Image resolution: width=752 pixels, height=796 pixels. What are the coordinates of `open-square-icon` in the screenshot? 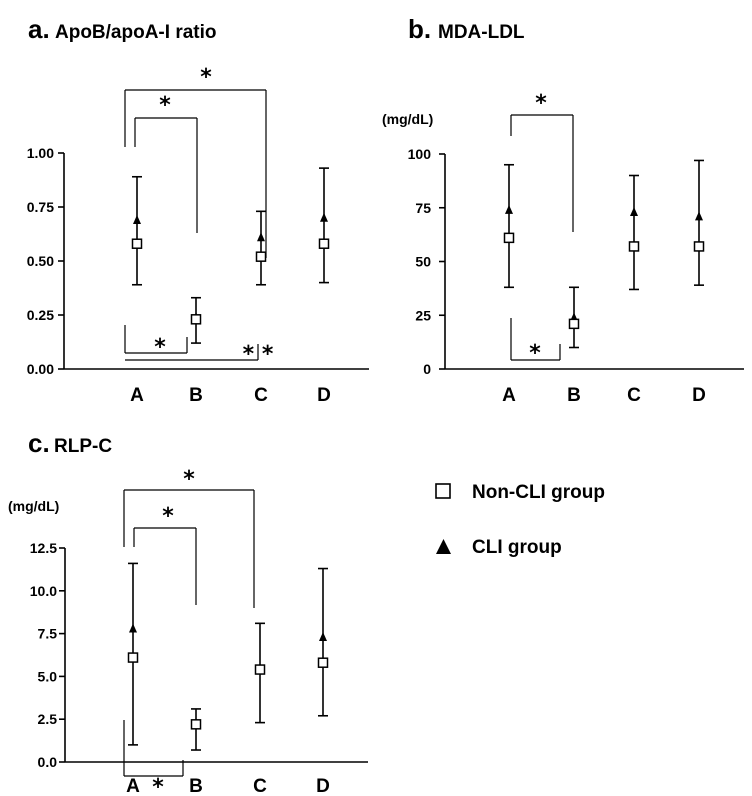 It's located at (443, 491).